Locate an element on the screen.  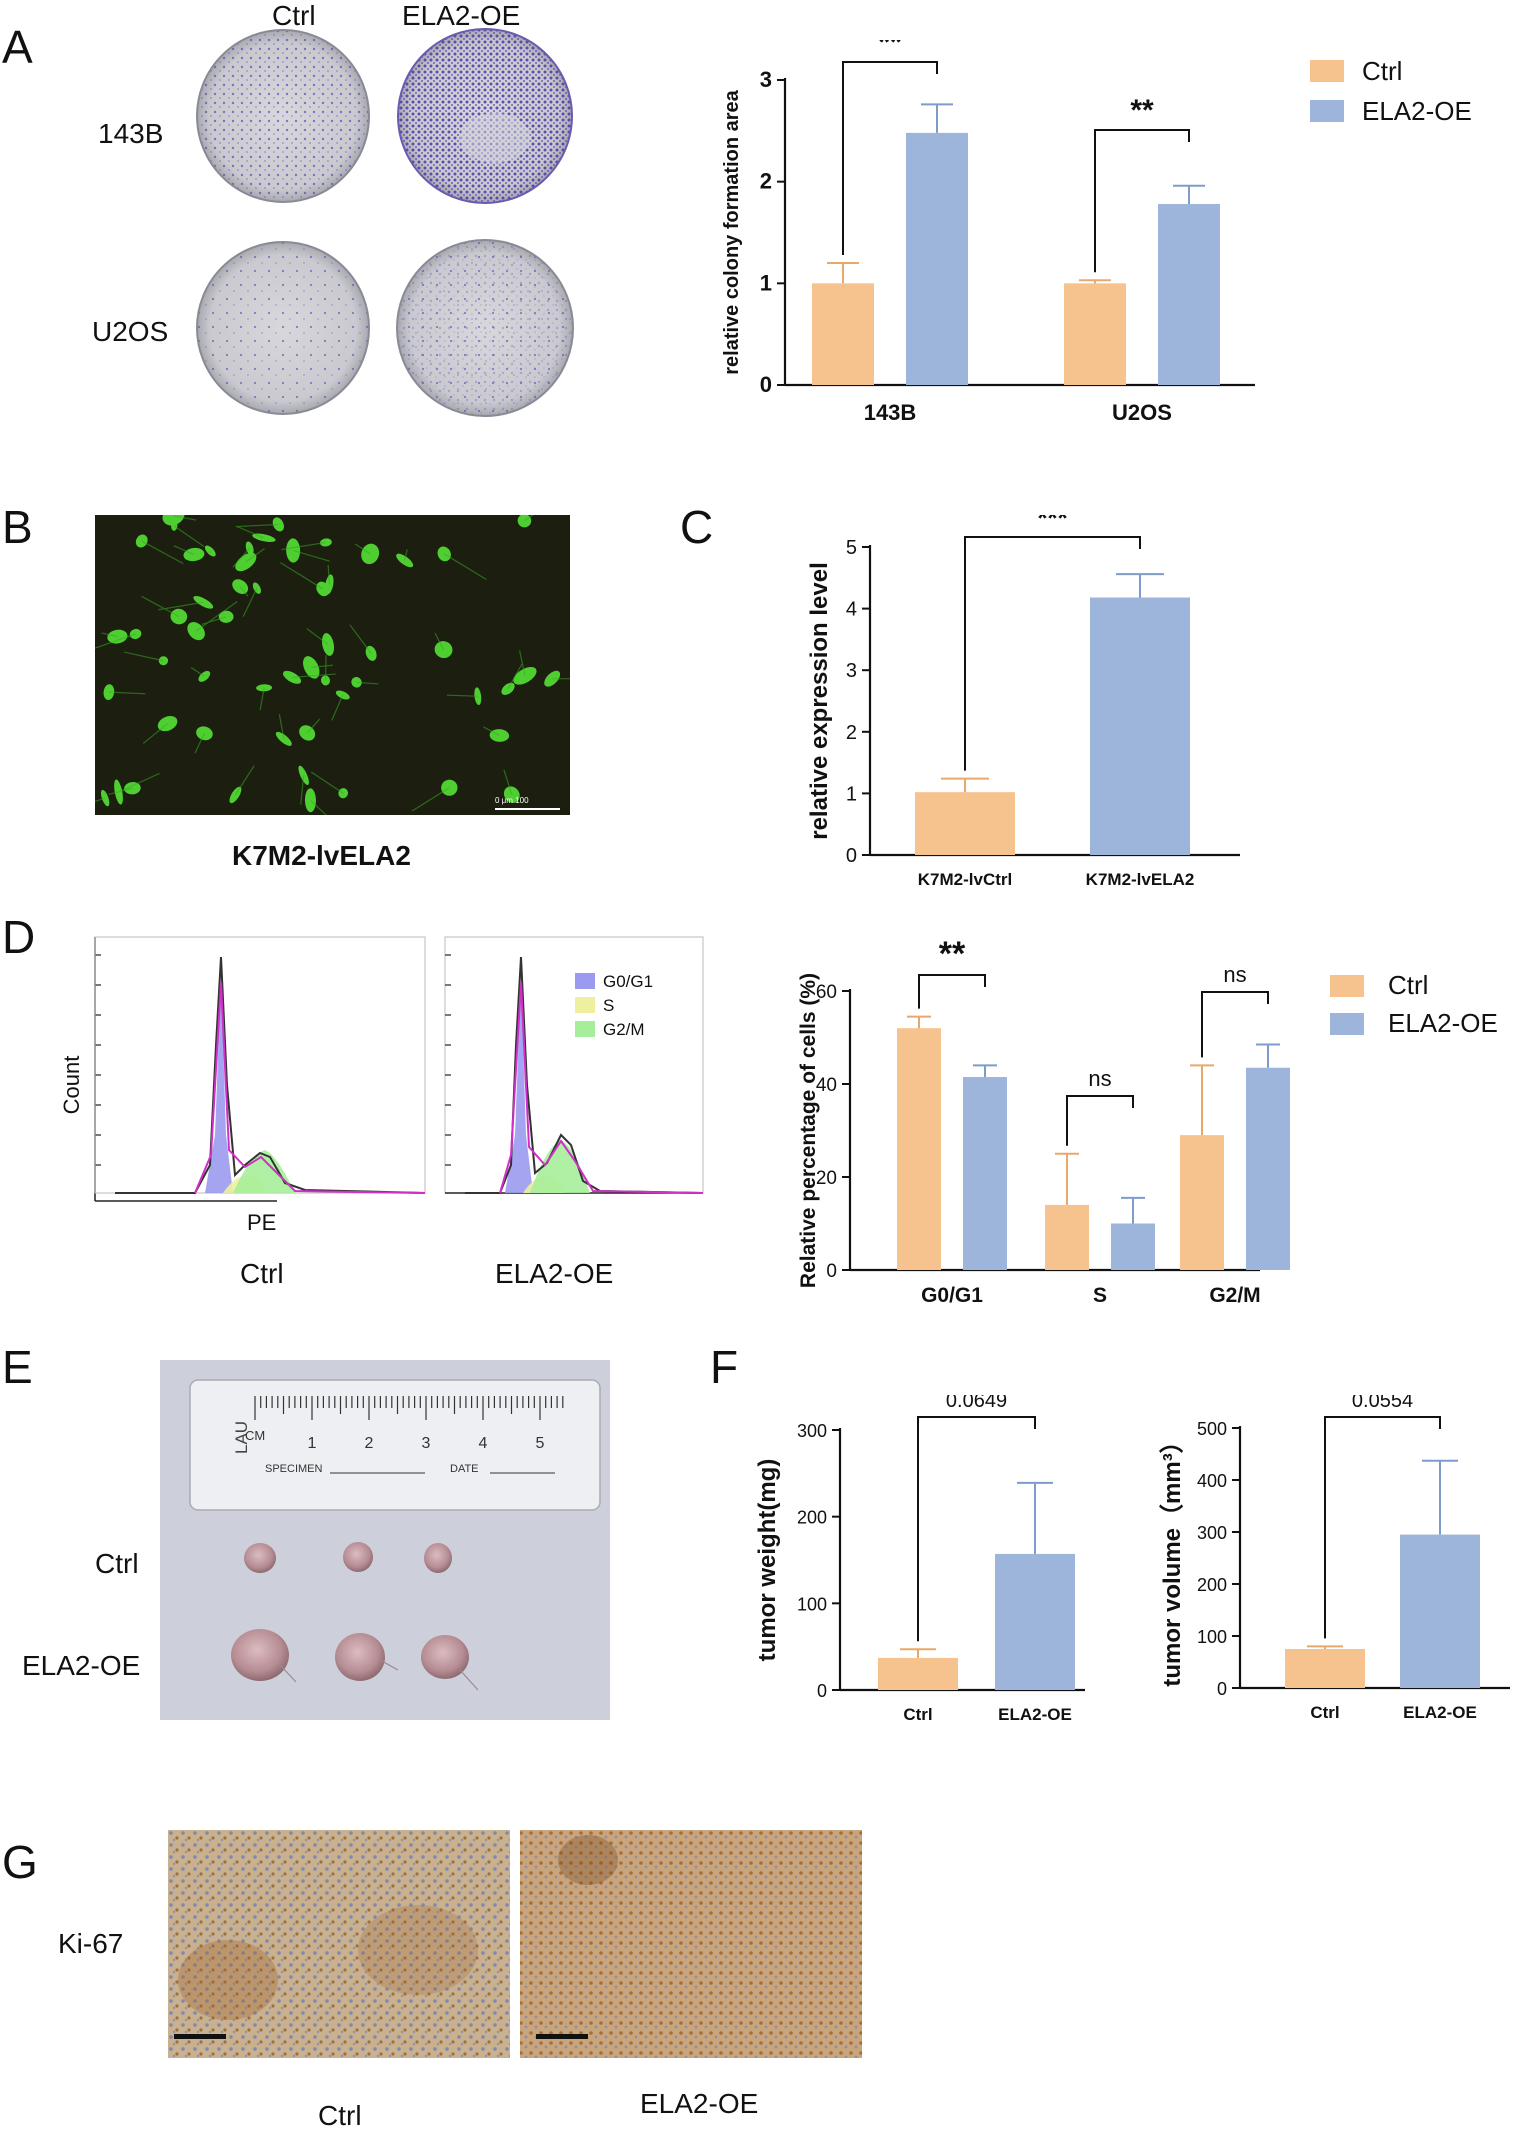
ihc-scalebar-ctrl is located at coordinates (200, 2036).